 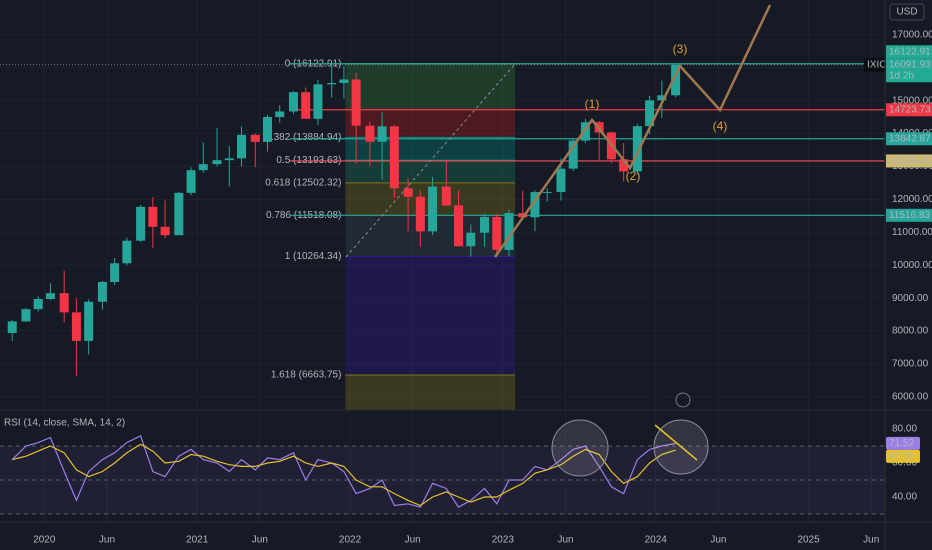 What do you see at coordinates (350, 540) in the screenshot?
I see `x-tick-label: 2022` at bounding box center [350, 540].